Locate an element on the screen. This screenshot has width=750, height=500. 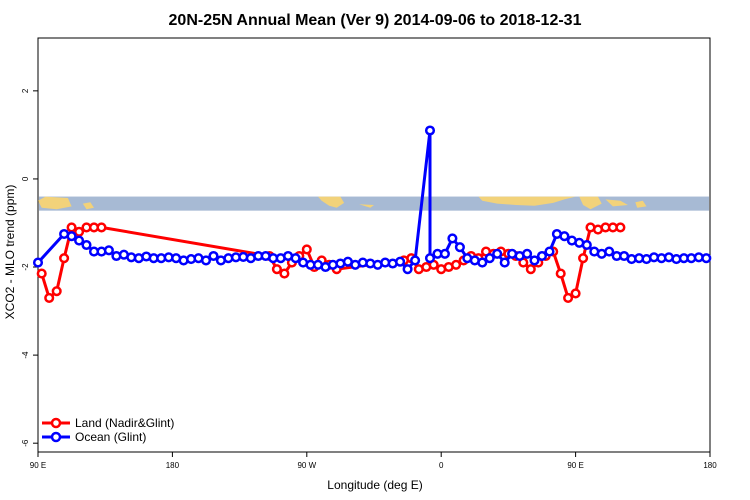
legend-ocean-label: Ocean (Glint) is located at coordinates (110, 437).